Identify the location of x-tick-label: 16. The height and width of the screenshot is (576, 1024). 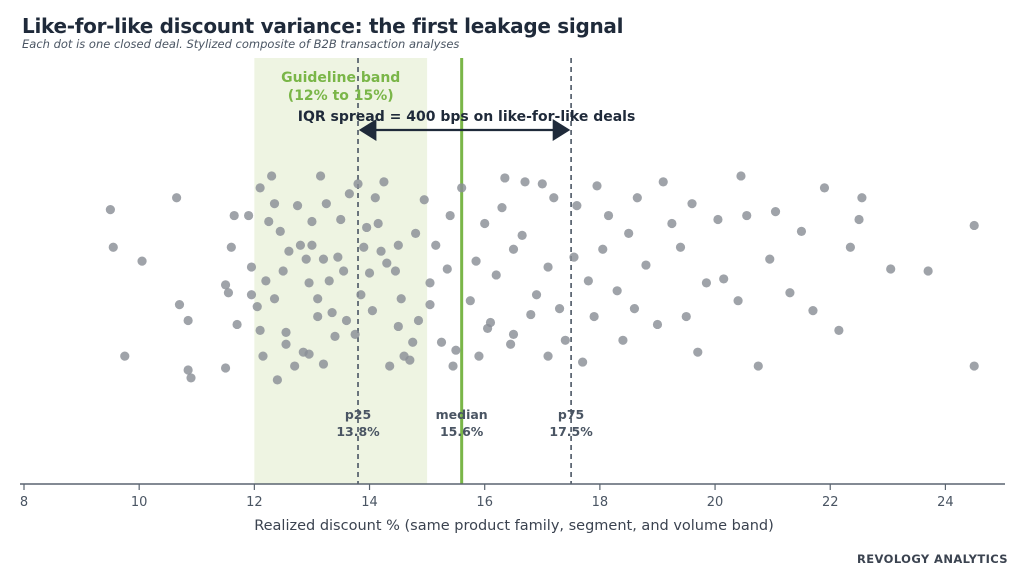
(484, 502).